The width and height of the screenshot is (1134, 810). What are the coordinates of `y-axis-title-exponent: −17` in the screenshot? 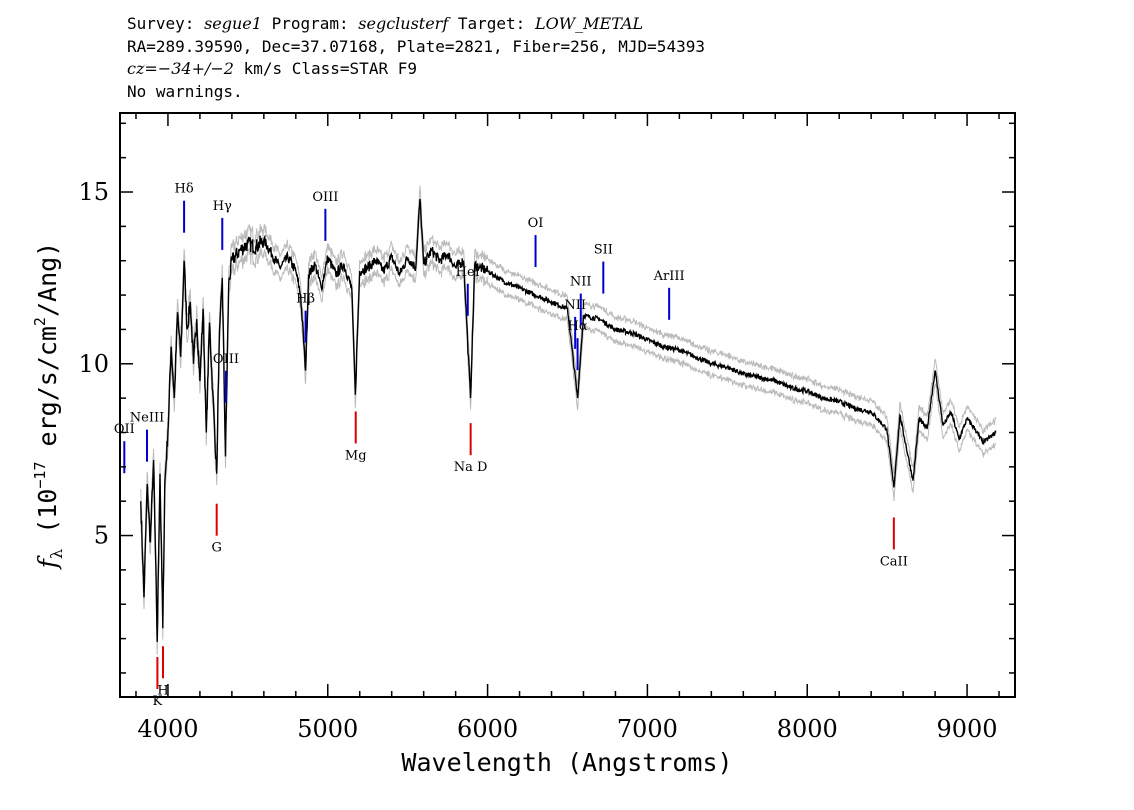 It's located at (40, 475).